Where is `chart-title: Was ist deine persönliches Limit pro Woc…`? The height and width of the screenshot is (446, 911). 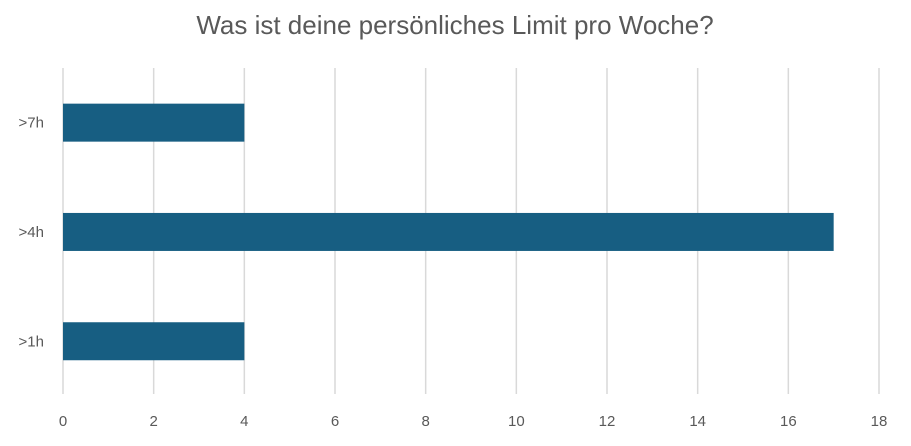 chart-title: Was ist deine persönliches Limit pro Woc… is located at coordinates (454, 25).